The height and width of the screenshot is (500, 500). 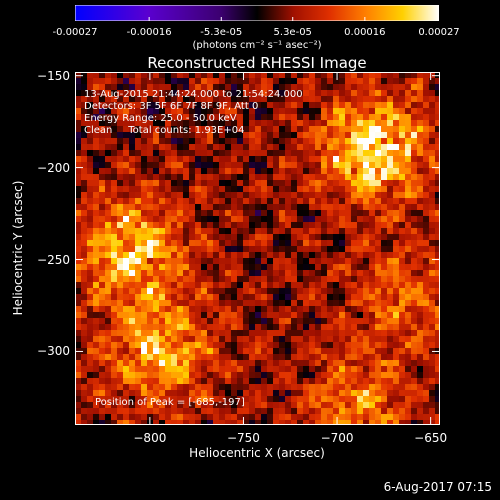 I want to click on colorbar-gradient, so click(x=257, y=13).